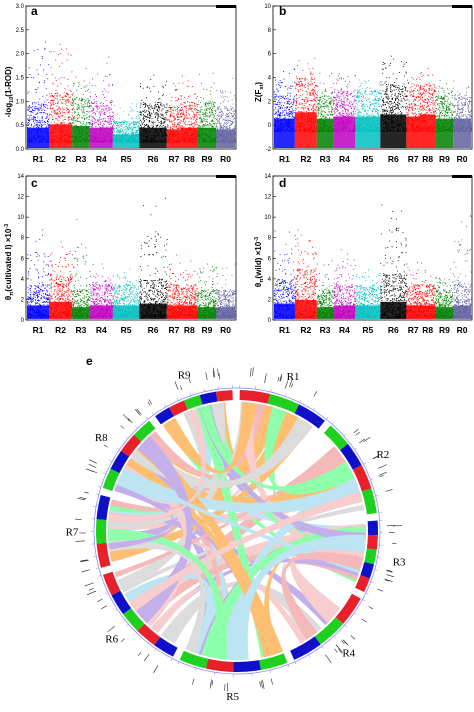  I want to click on series-density-R8, so click(189, 137).